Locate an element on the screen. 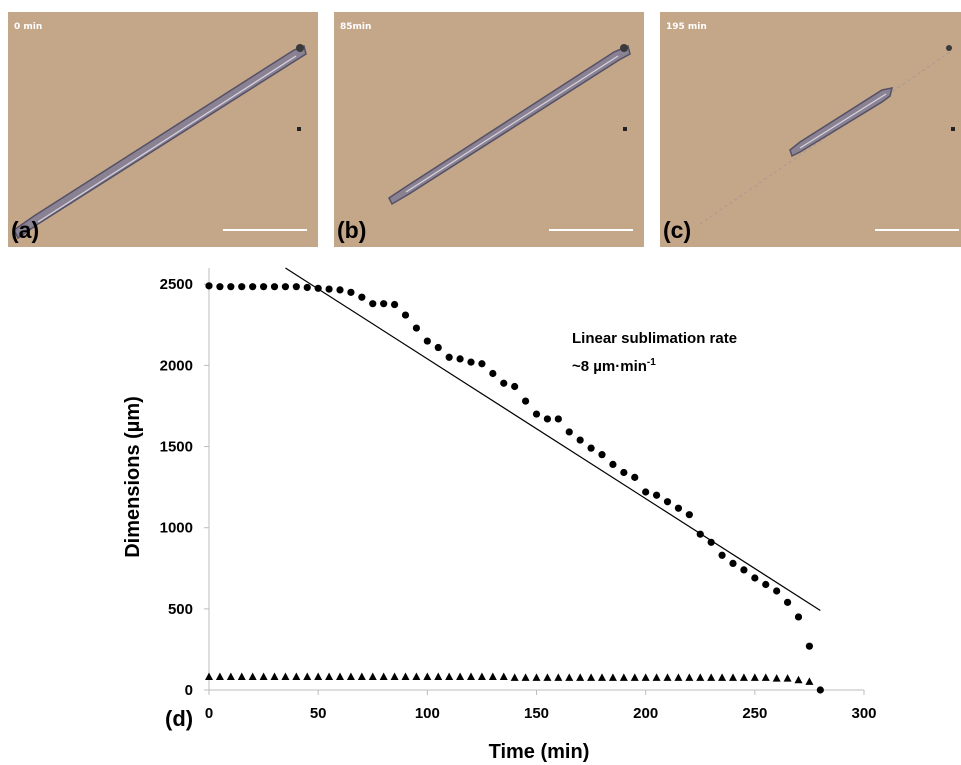  annotation-line-2-superscript: -1 is located at coordinates (651, 362).